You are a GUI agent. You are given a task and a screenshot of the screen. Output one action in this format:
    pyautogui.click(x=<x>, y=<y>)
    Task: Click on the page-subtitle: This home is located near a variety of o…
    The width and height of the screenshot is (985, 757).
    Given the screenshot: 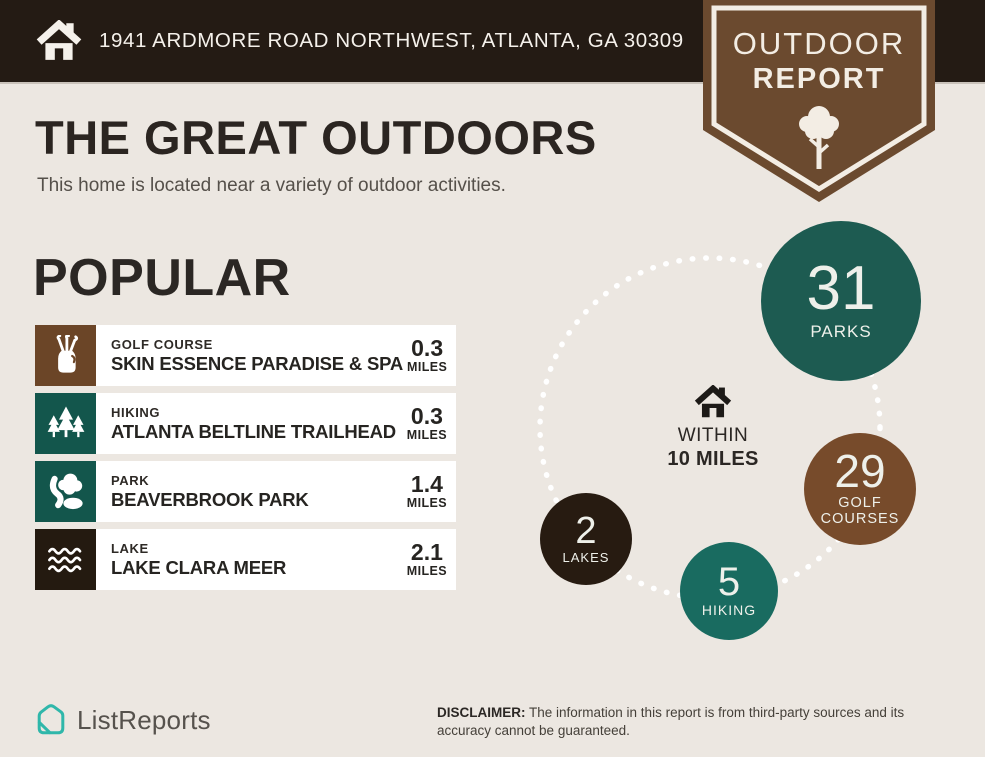 What is the action you would take?
    pyautogui.click(x=271, y=185)
    